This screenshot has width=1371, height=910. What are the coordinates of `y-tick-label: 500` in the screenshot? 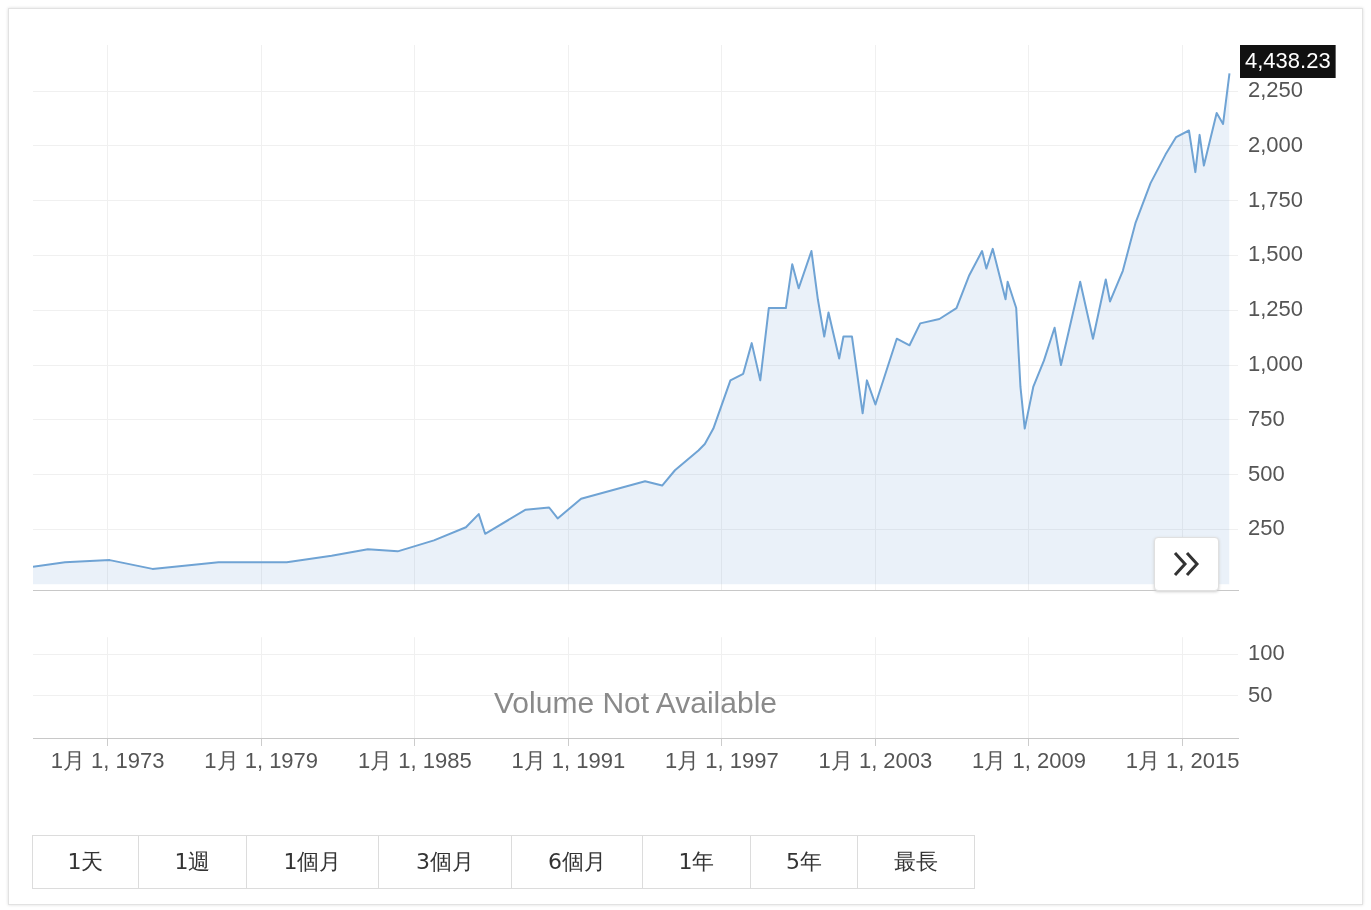 It's located at (1266, 473).